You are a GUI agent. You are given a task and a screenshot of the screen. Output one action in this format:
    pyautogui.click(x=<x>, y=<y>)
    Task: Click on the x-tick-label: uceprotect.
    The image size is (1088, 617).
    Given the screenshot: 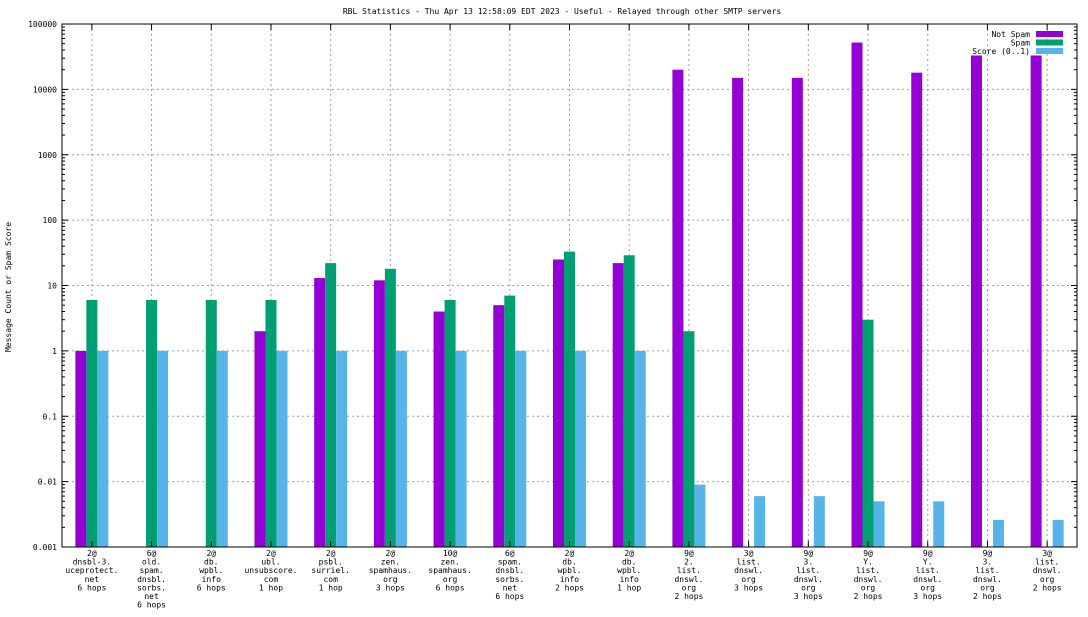 What is the action you would take?
    pyautogui.click(x=91, y=570)
    